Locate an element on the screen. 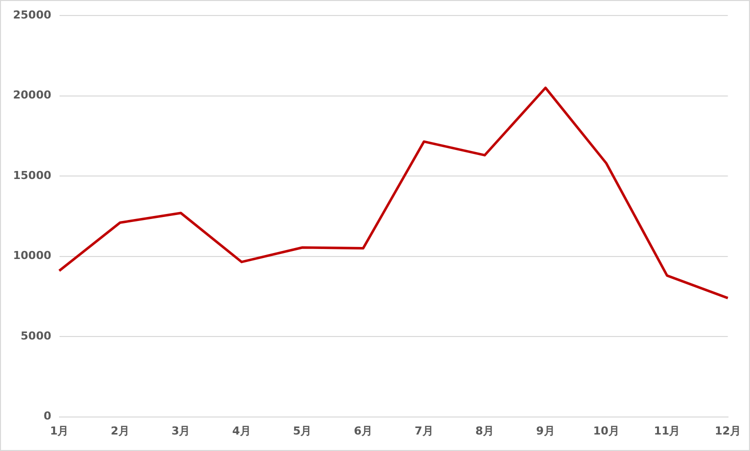  y-tick-label: 25000 is located at coordinates (32, 15).